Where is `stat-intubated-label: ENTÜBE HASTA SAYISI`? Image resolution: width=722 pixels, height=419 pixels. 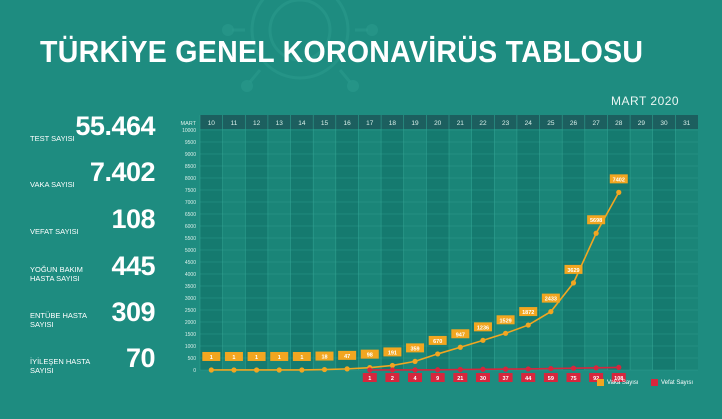 stat-intubated-label: ENTÜBE HASTA SAYISI is located at coordinates (58, 320).